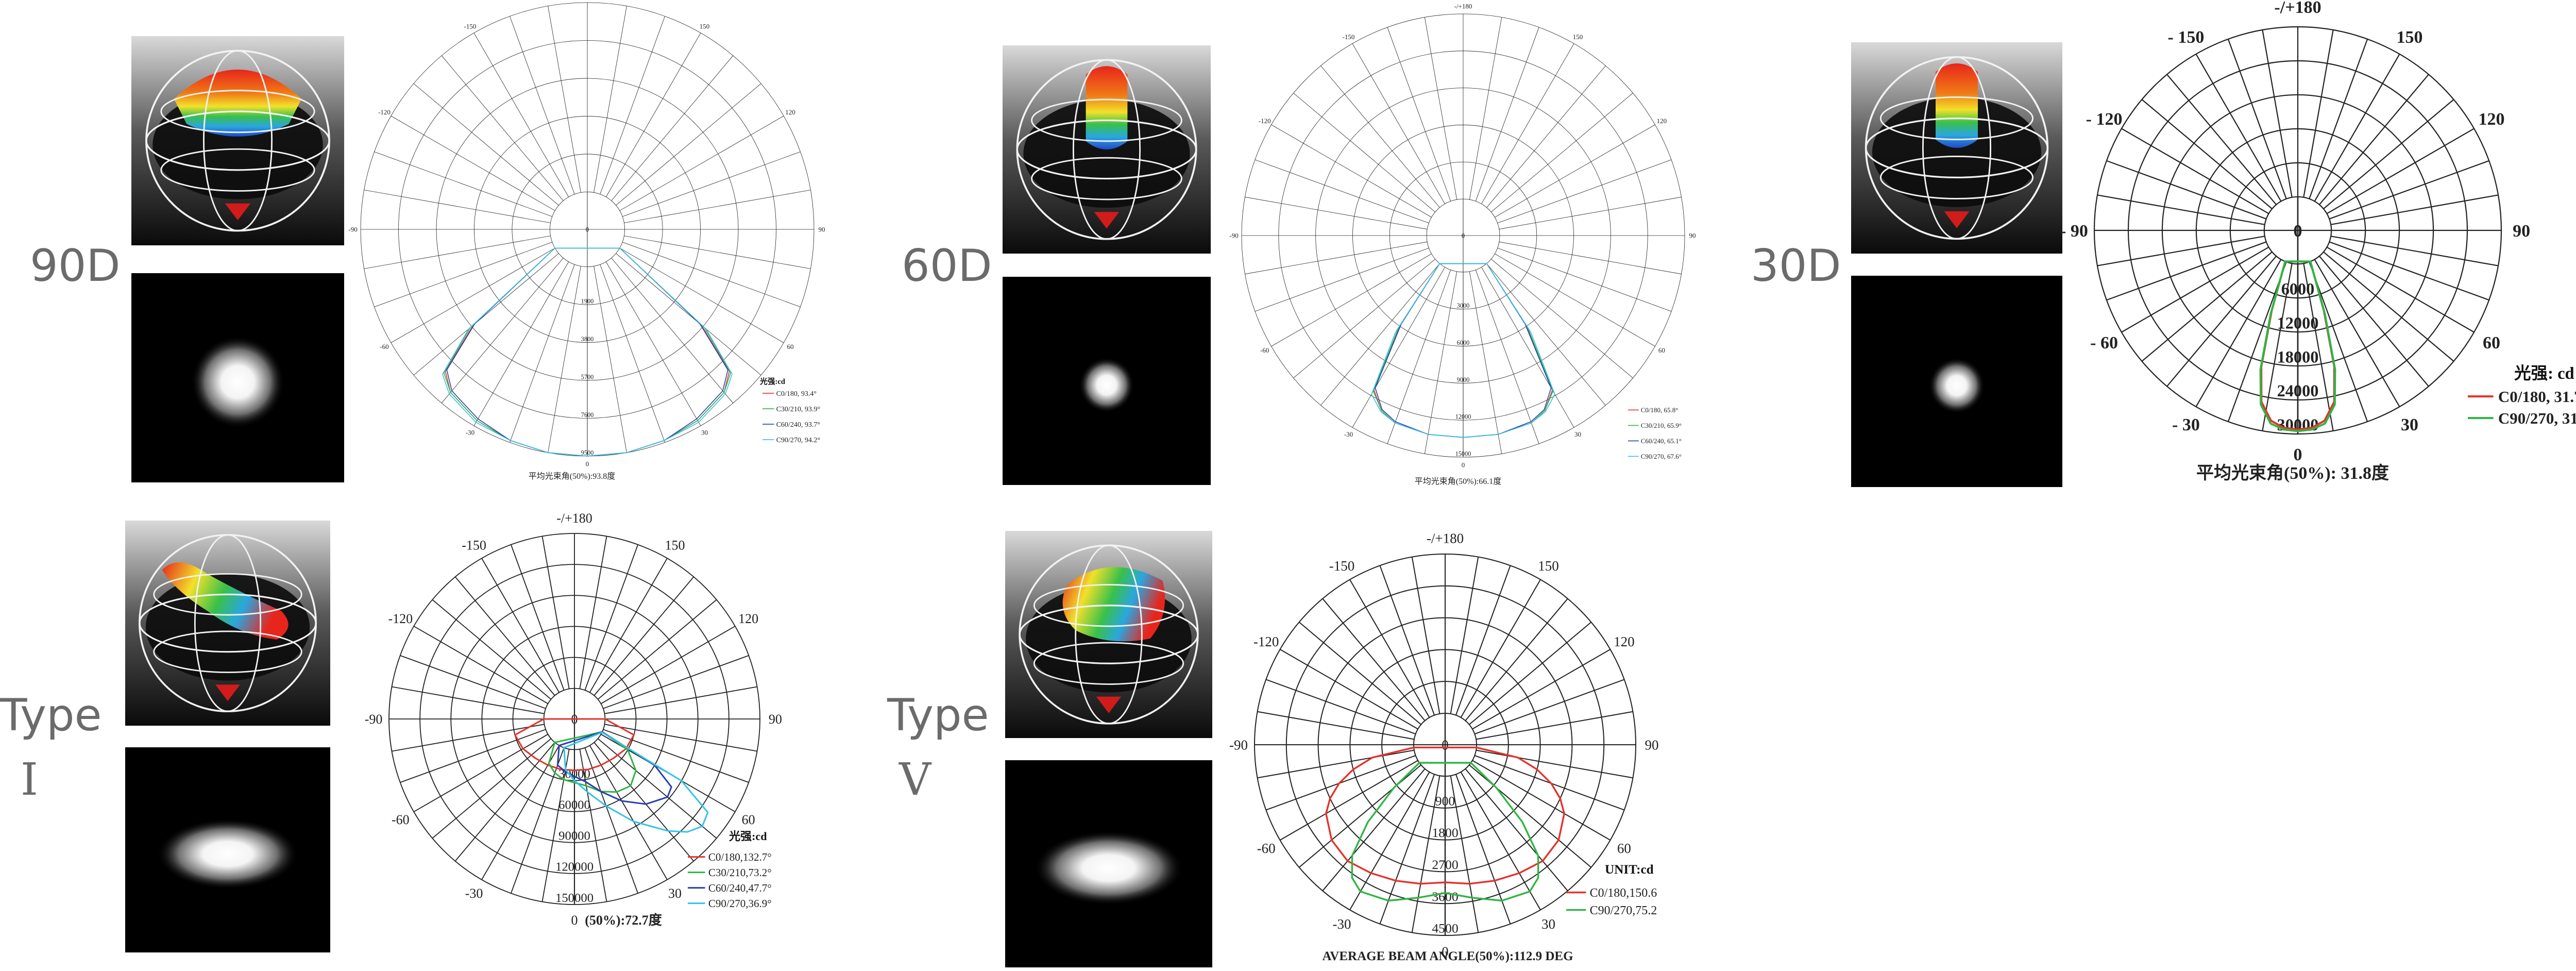 The width and height of the screenshot is (2576, 971). Describe the element at coordinates (1463, 235) in the screenshot. I see `polar-grid` at that location.